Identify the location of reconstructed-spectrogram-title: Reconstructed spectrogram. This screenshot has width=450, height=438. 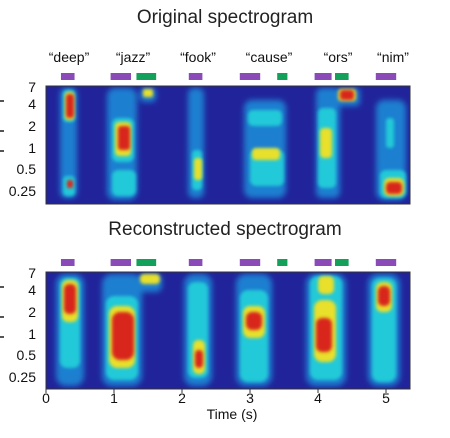
(225, 229).